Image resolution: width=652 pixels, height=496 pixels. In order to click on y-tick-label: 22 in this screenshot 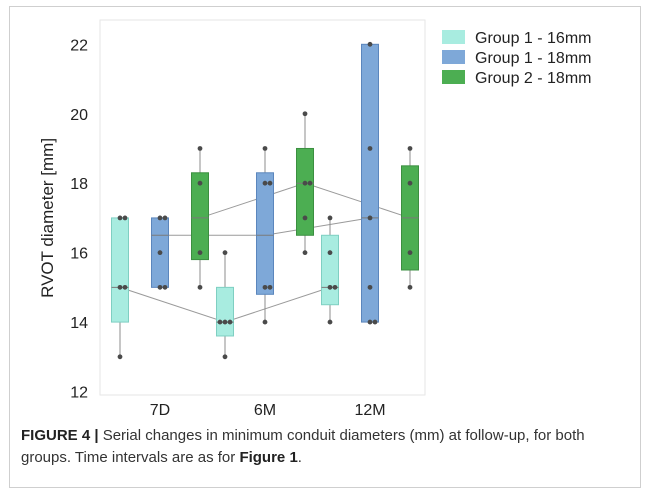, I will do `click(79, 45)`.